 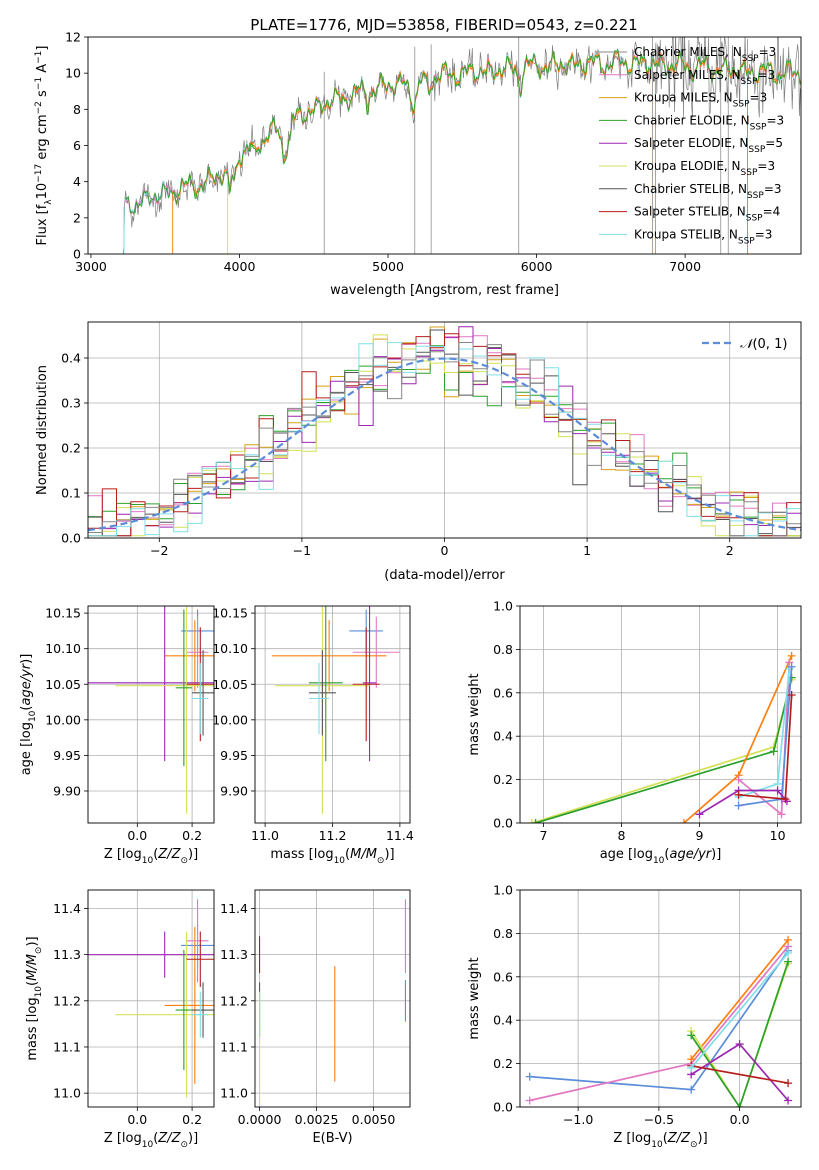 I want to click on y-tick-label: 11.2, so click(x=67, y=1000).